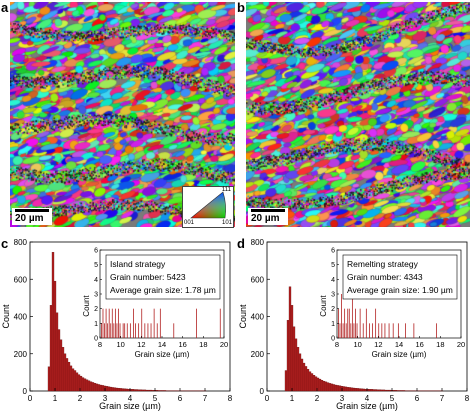 This screenshot has height=414, width=474. Describe the element at coordinates (467, 398) in the screenshot. I see `x-tick-label: 8` at that location.